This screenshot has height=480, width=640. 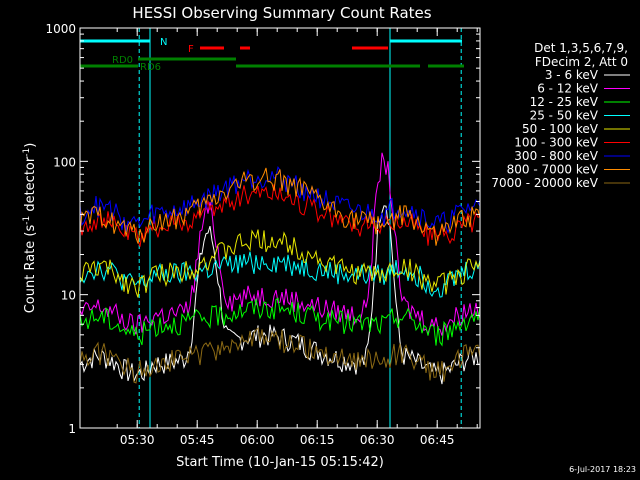 What do you see at coordinates (581, 62) in the screenshot?
I see `legend-header-line2: FDecim 2, Att 0` at bounding box center [581, 62].